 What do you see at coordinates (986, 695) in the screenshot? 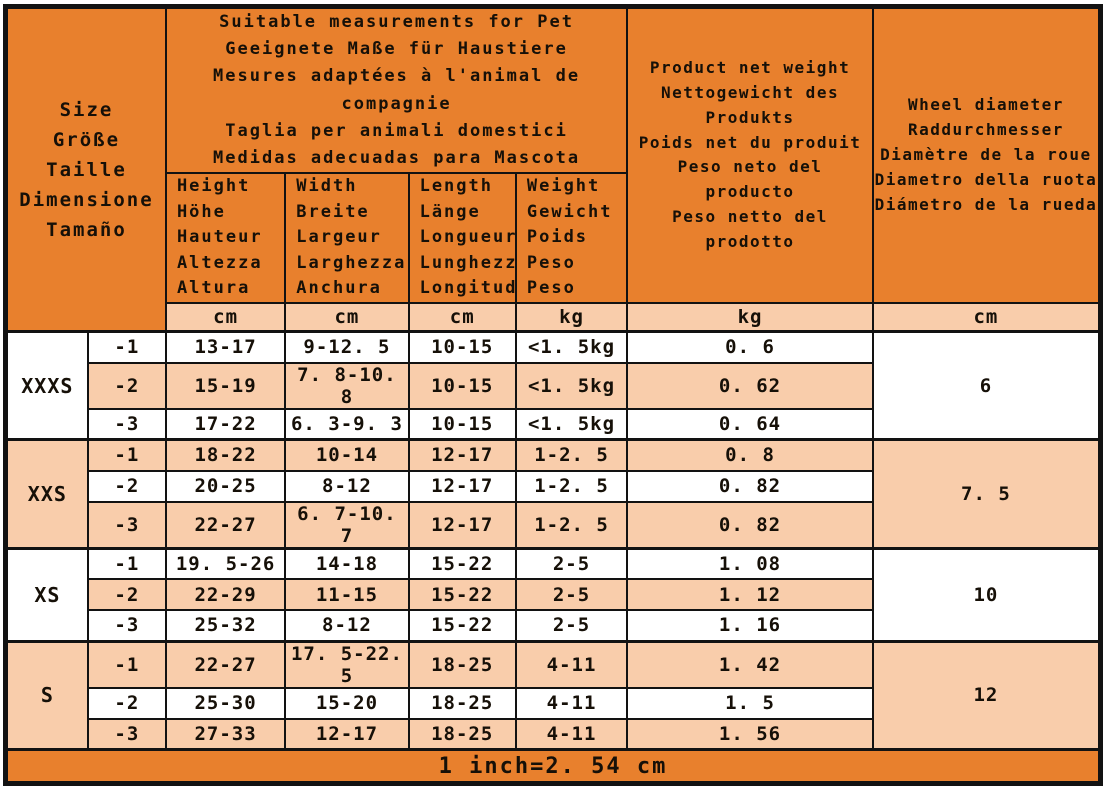
I see `wheel-diameter-cell-s: 12` at bounding box center [986, 695].